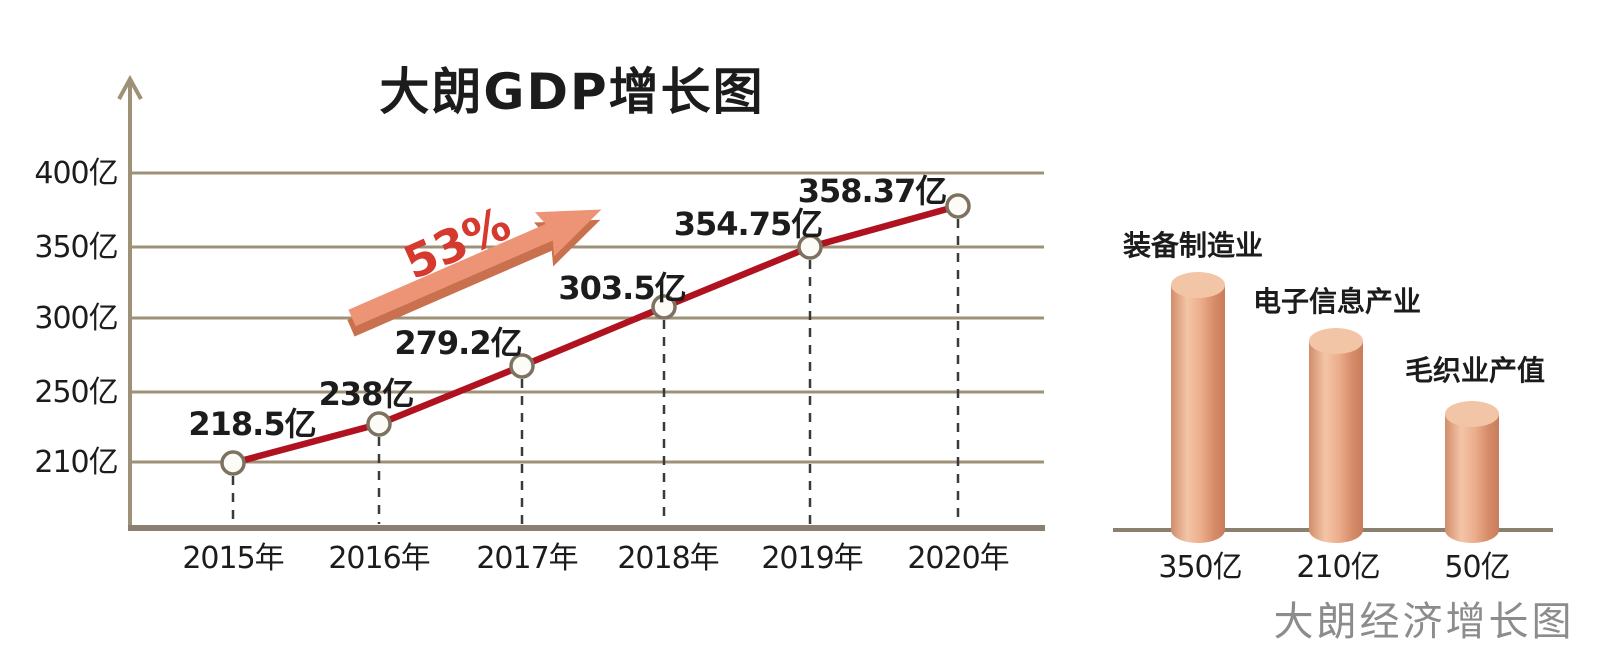 This screenshot has height=660, width=1600. What do you see at coordinates (76, 392) in the screenshot?
I see `y-tick-250: 250亿` at bounding box center [76, 392].